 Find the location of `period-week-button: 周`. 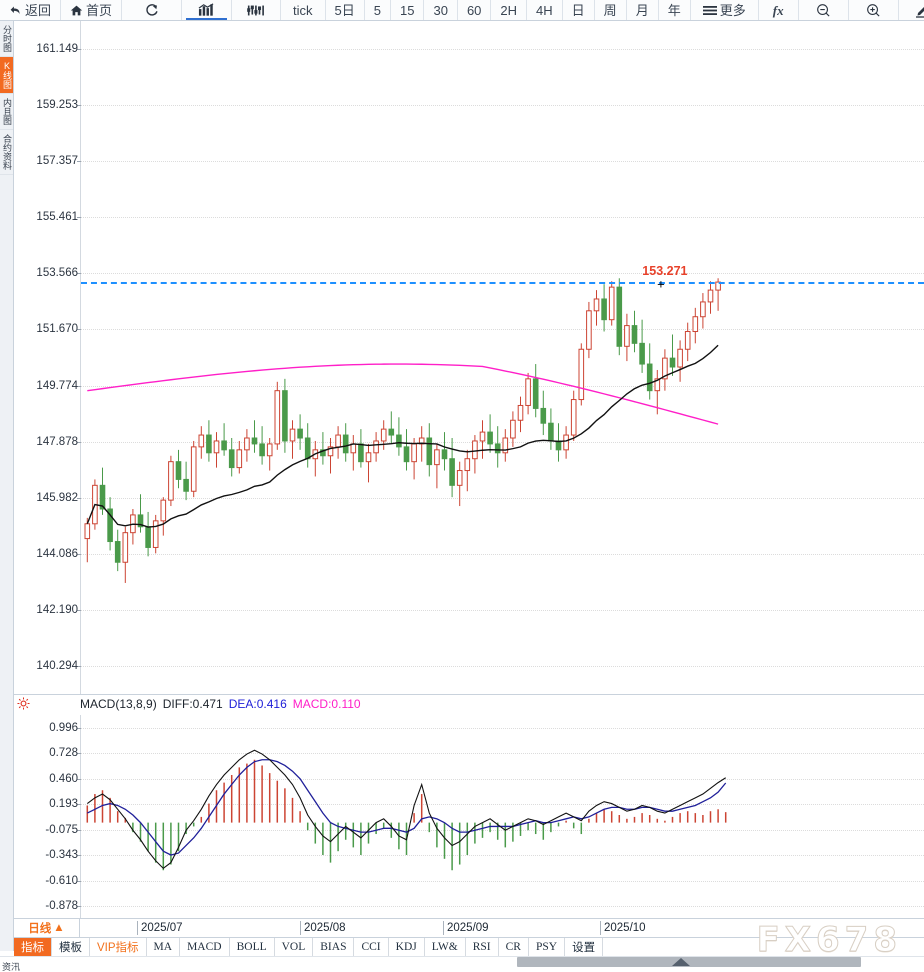

period-week-button: 周 is located at coordinates (611, 10).